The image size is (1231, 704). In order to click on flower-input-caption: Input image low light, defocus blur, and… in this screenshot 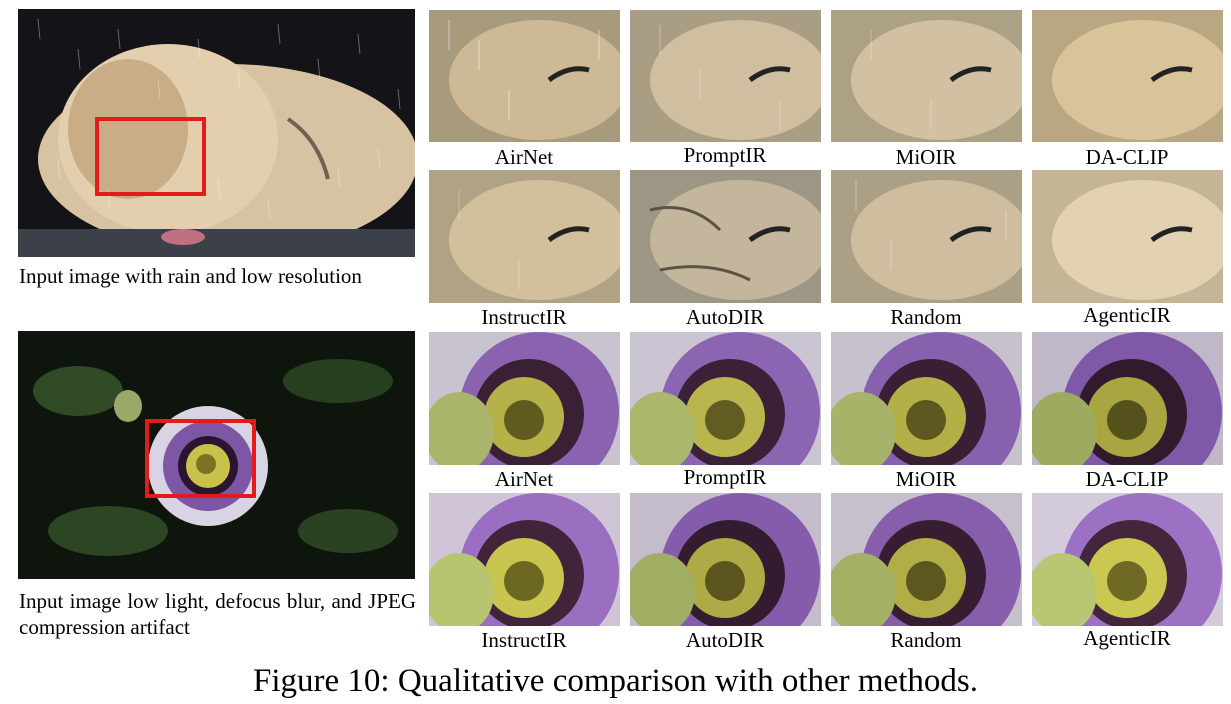, I will do `click(217, 614)`.